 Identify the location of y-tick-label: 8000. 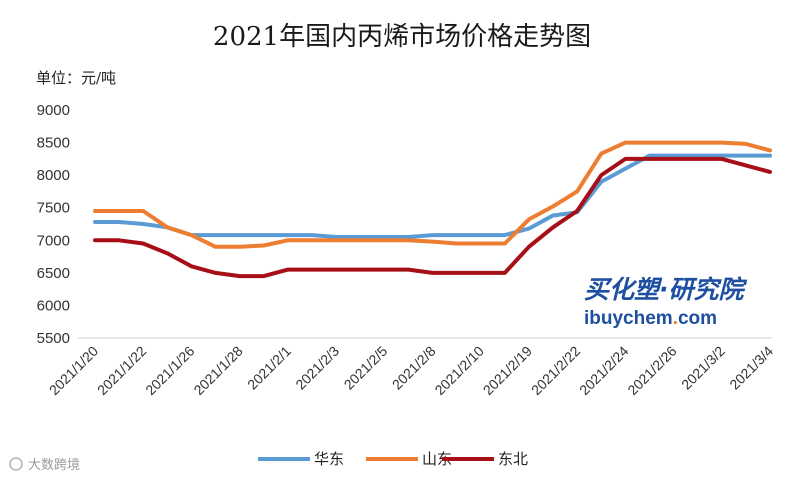
(53, 175).